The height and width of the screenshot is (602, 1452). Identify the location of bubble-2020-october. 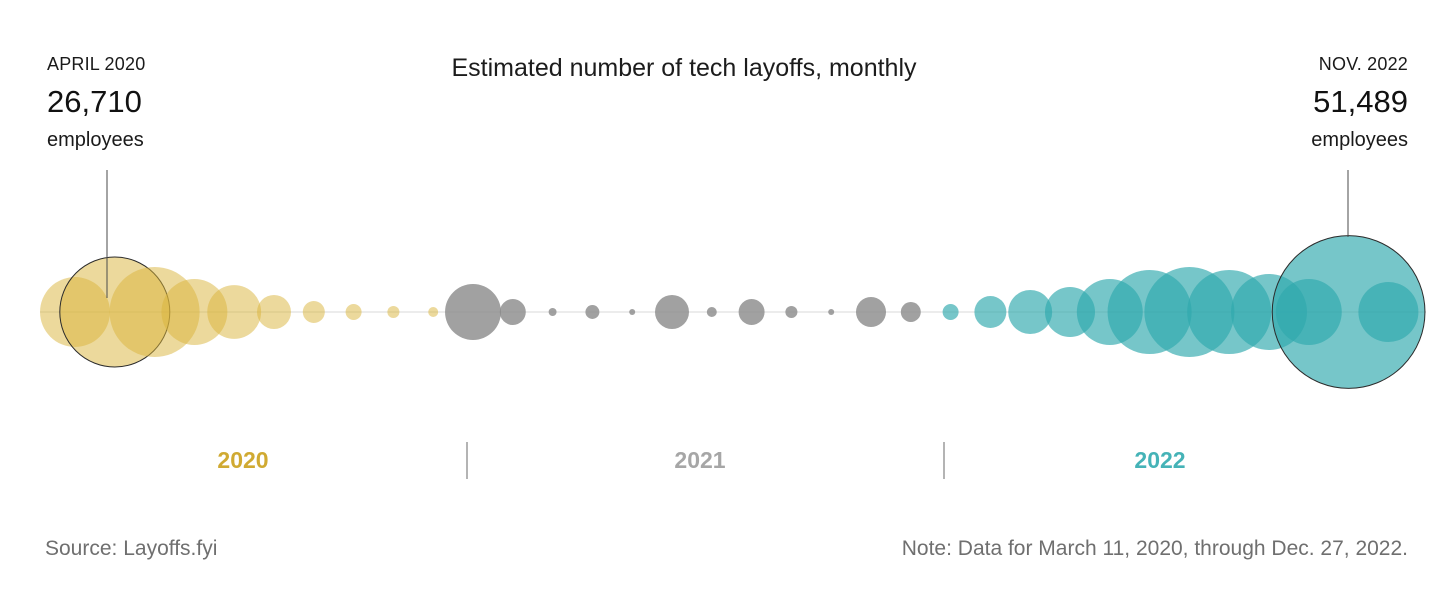
(353, 312).